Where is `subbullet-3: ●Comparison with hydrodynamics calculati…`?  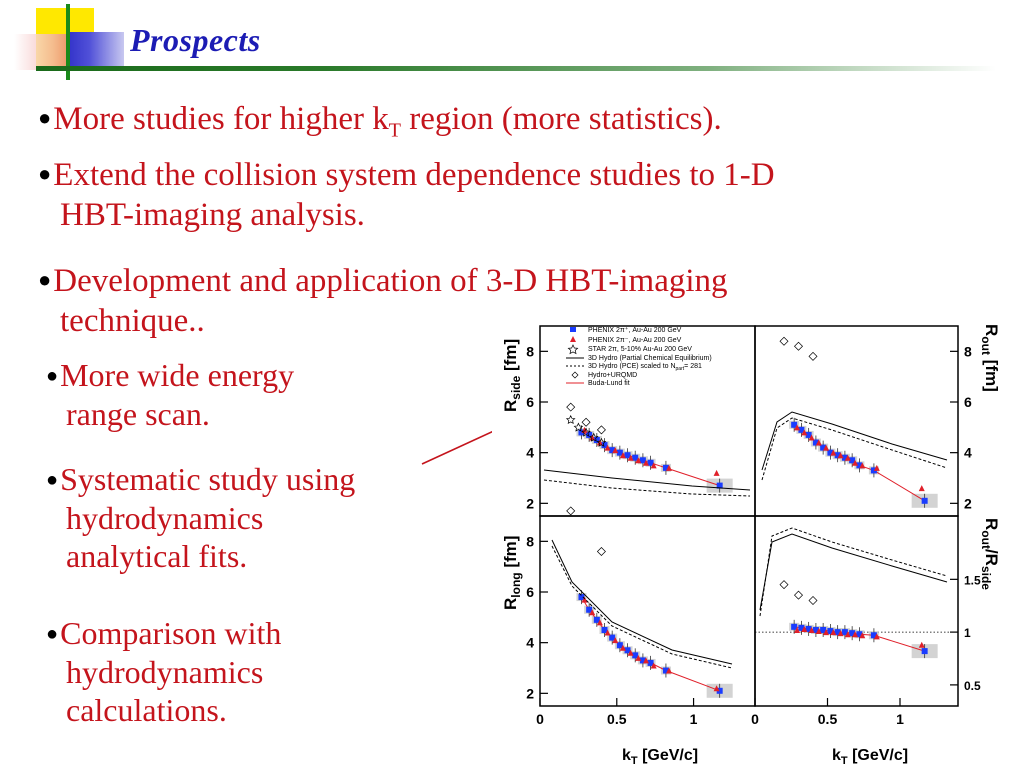
subbullet-3: ●Comparison with hydrodynamics calculati… is located at coordinates (164, 671).